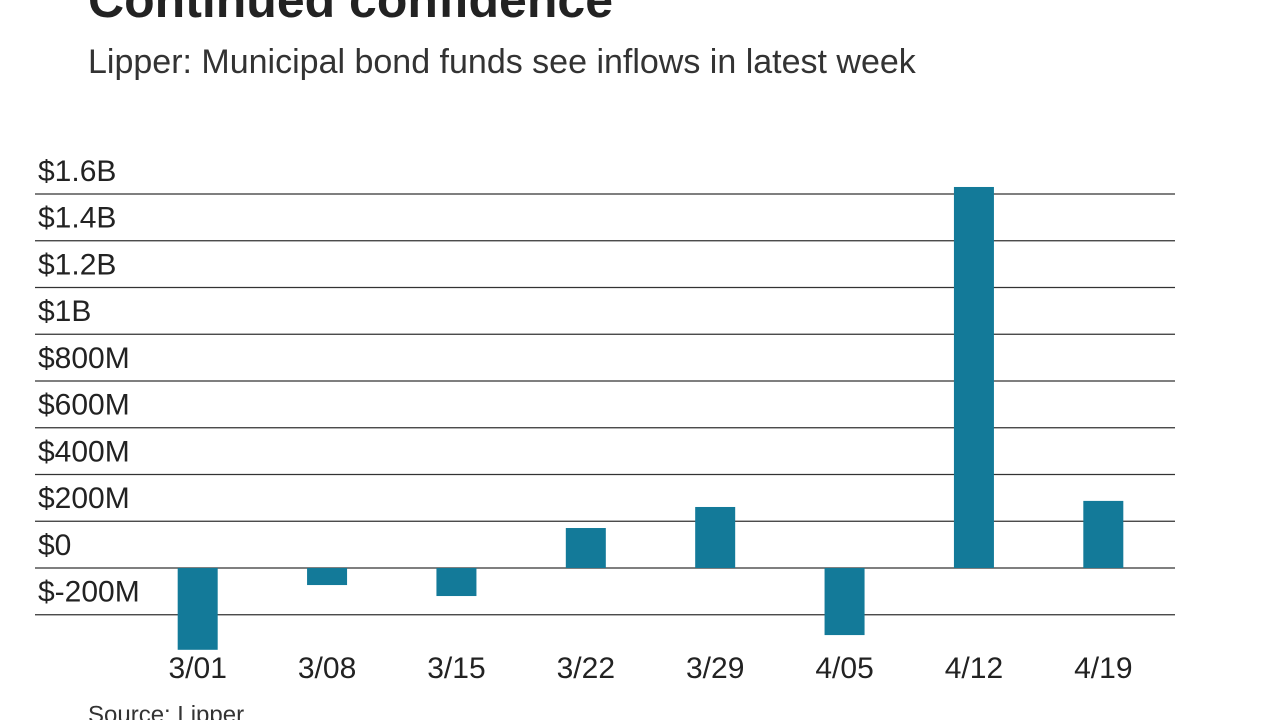 The height and width of the screenshot is (720, 1280). I want to click on chart-title: Continued confidence, so click(350, 14).